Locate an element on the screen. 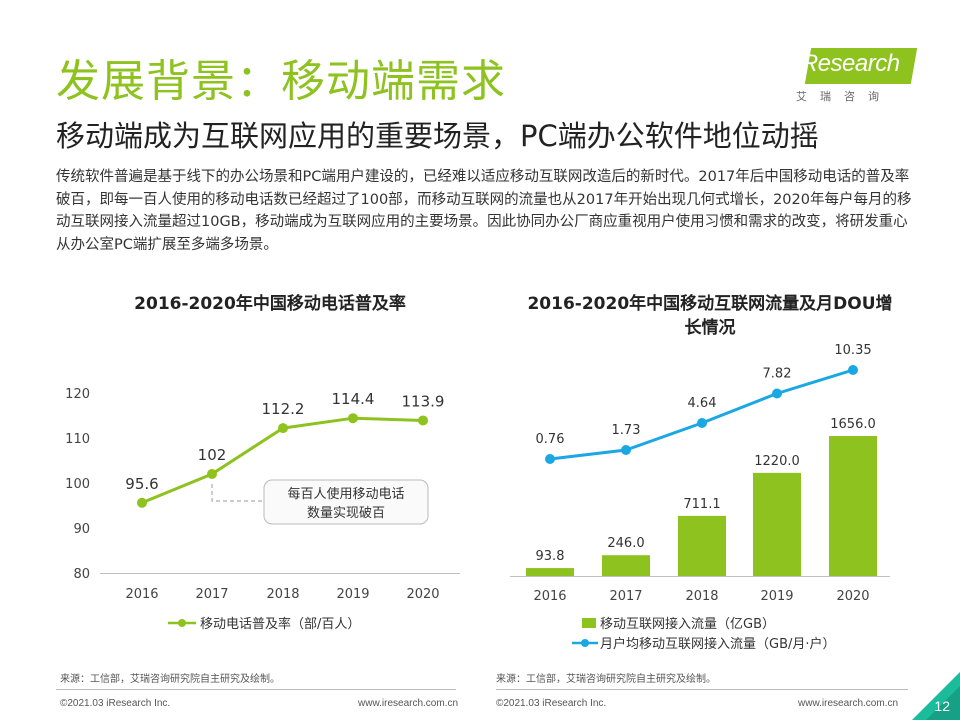 The width and height of the screenshot is (960, 720). chart1-annotation-text: 数量实现破百 is located at coordinates (346, 513).